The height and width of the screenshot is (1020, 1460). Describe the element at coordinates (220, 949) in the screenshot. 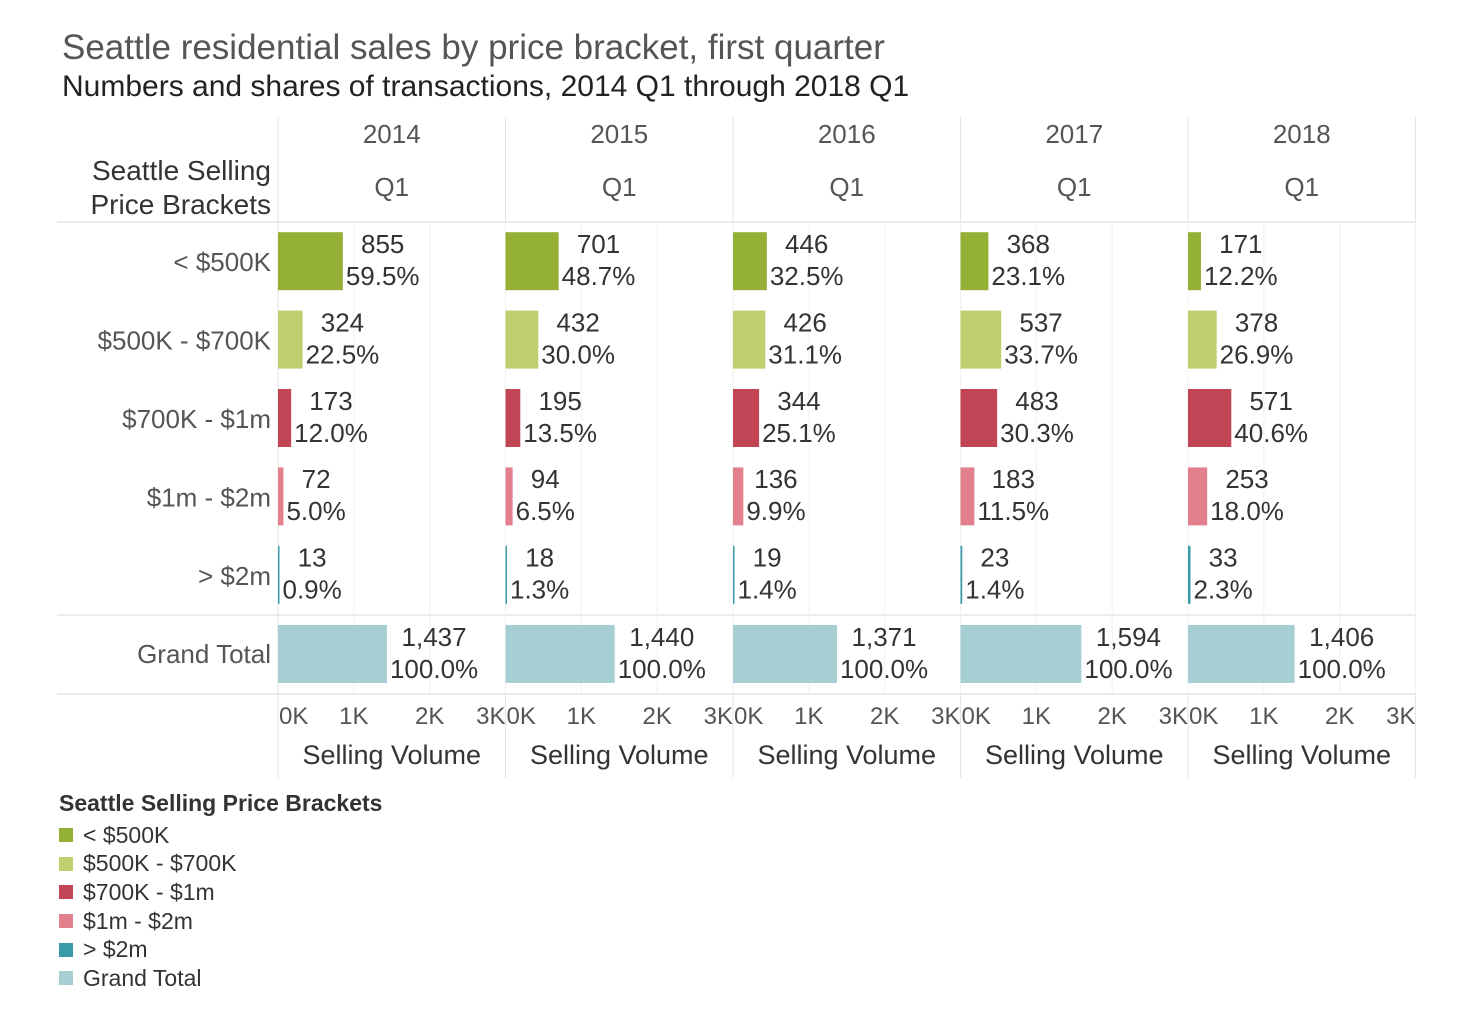

I see `legend-item: > $2m` at that location.